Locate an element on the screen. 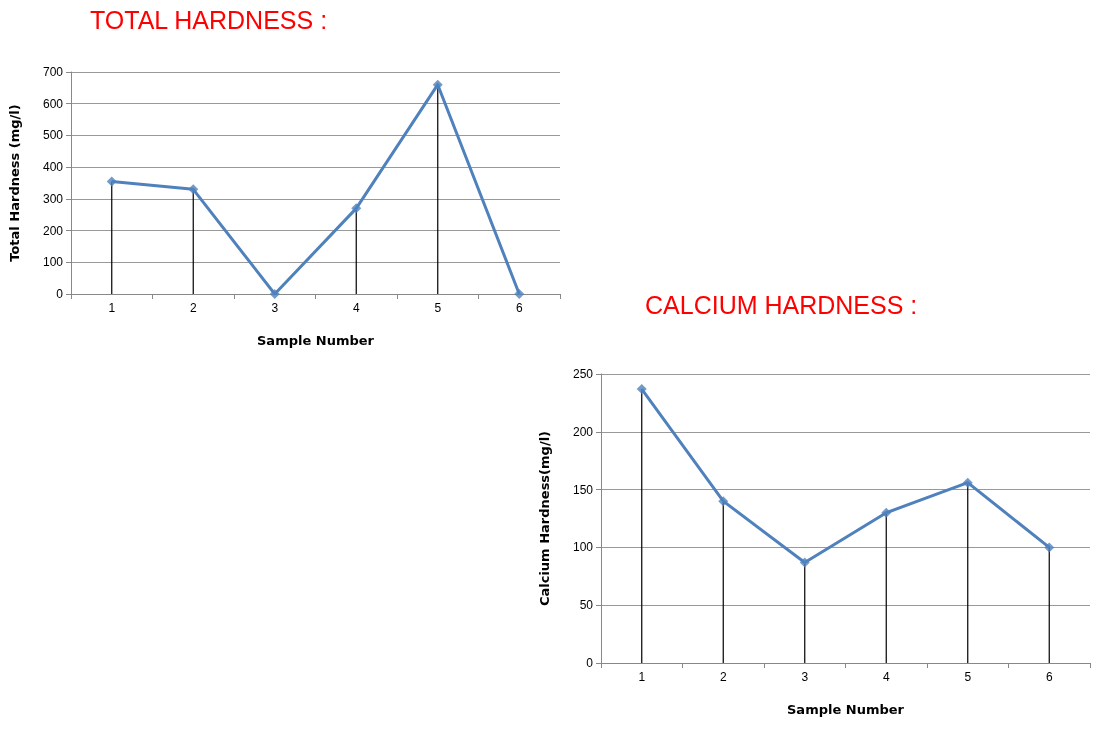  y-tick-label: 400 is located at coordinates (53, 167).